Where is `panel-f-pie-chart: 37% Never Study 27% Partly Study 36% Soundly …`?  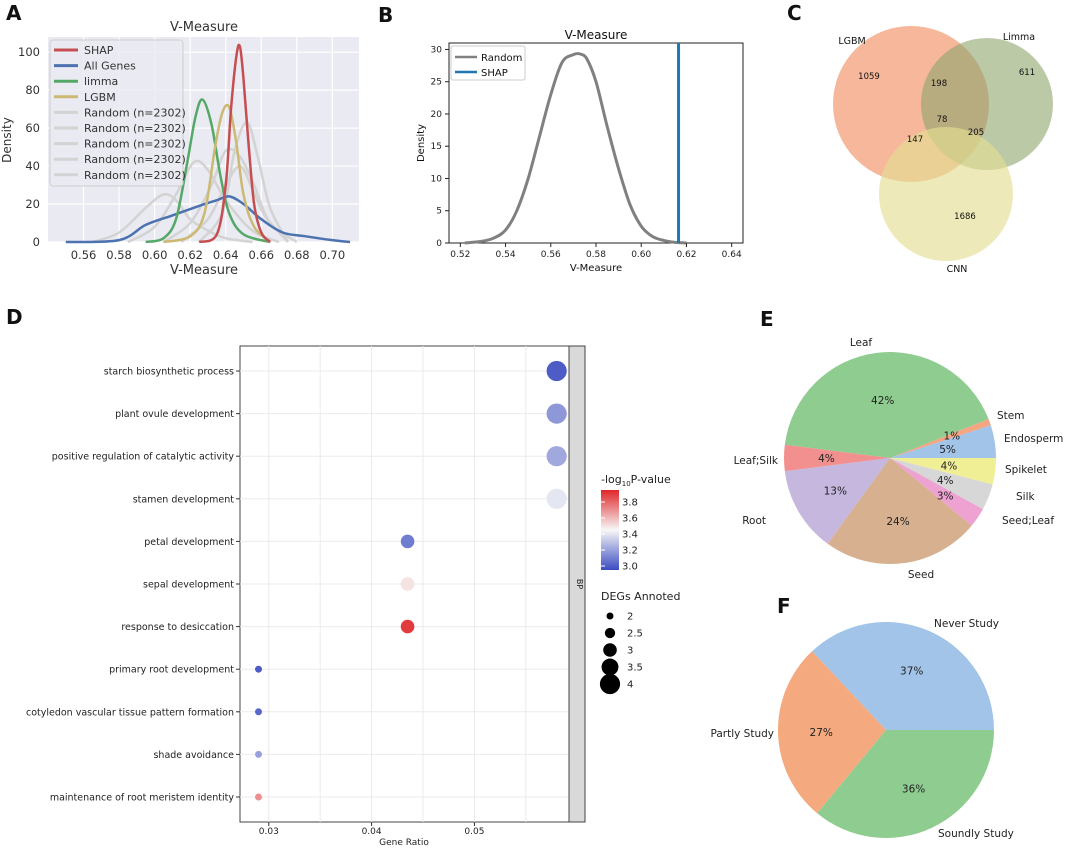 panel-f-pie-chart: 37% Never Study 27% Partly Study 36% Soundly … is located at coordinates (861, 729).